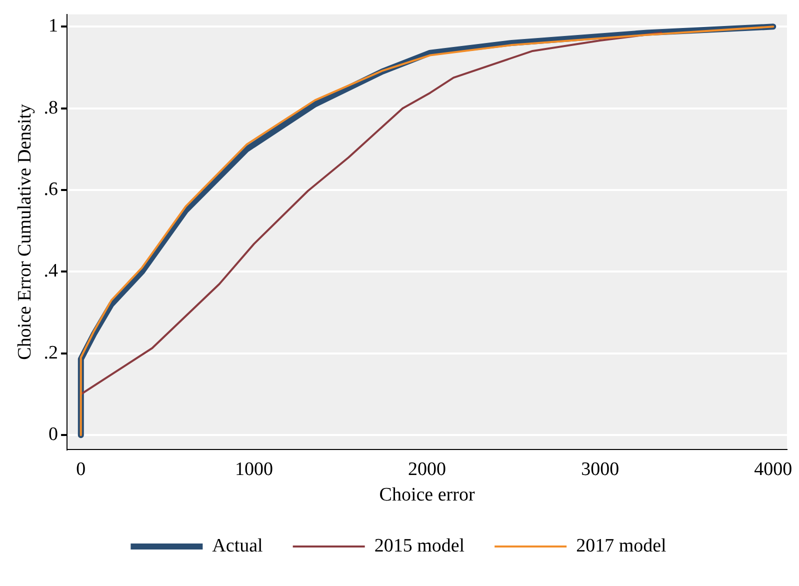 The width and height of the screenshot is (799, 586). Describe the element at coordinates (237, 545) in the screenshot. I see `legend-label: Actual` at that location.